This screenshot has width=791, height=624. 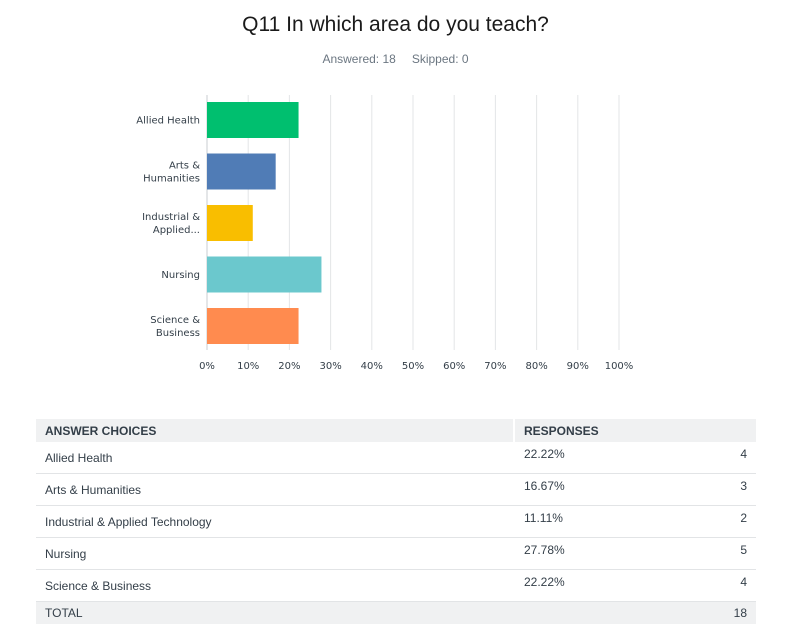 What do you see at coordinates (274, 522) in the screenshot?
I see `answer-choice-cell: Industrial & Applied Technology` at bounding box center [274, 522].